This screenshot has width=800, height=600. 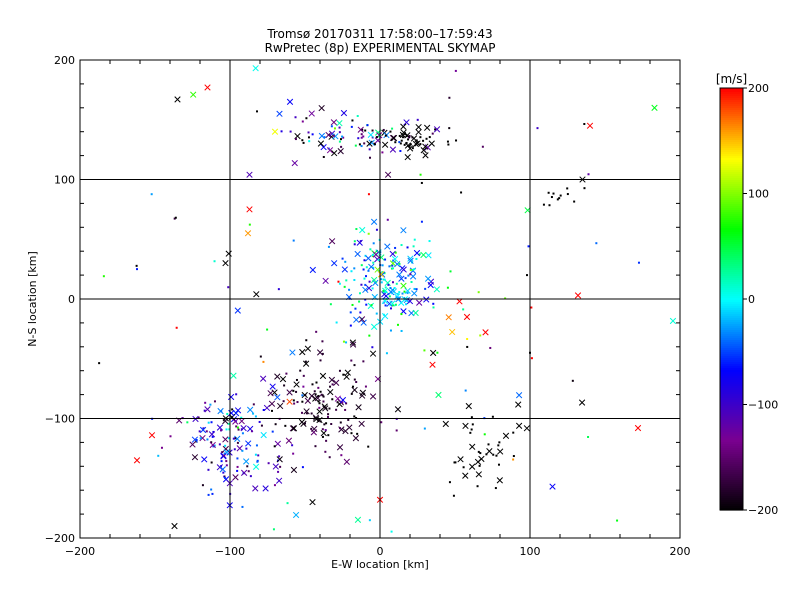 What do you see at coordinates (380, 551) in the screenshot?
I see `x-tick-label: 0` at bounding box center [380, 551].